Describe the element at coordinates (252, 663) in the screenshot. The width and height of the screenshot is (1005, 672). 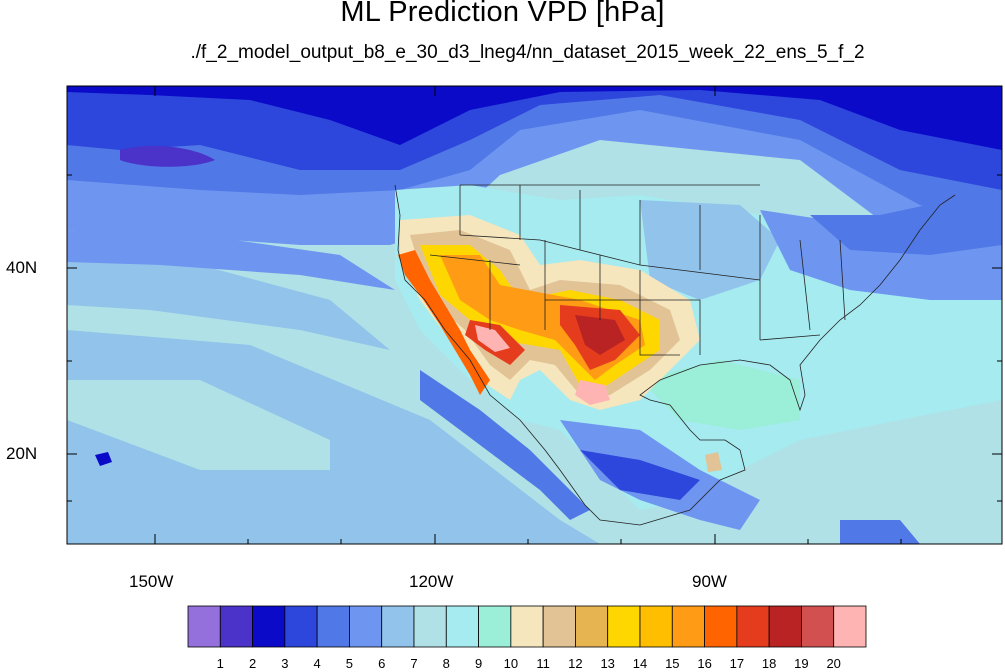
I see `colorbar-tick-label: 2` at that location.